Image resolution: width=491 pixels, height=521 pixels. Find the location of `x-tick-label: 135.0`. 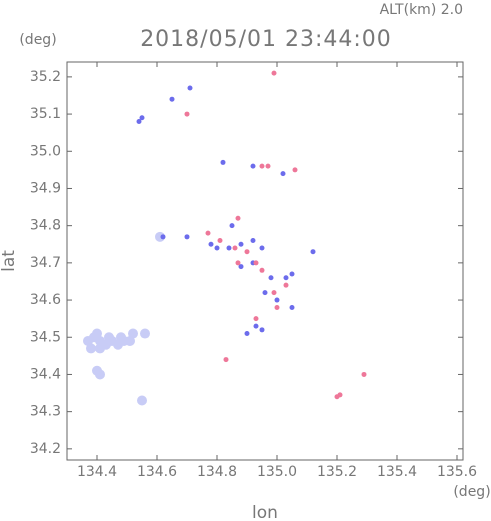

x-tick-label: 135.0 is located at coordinates (277, 472).